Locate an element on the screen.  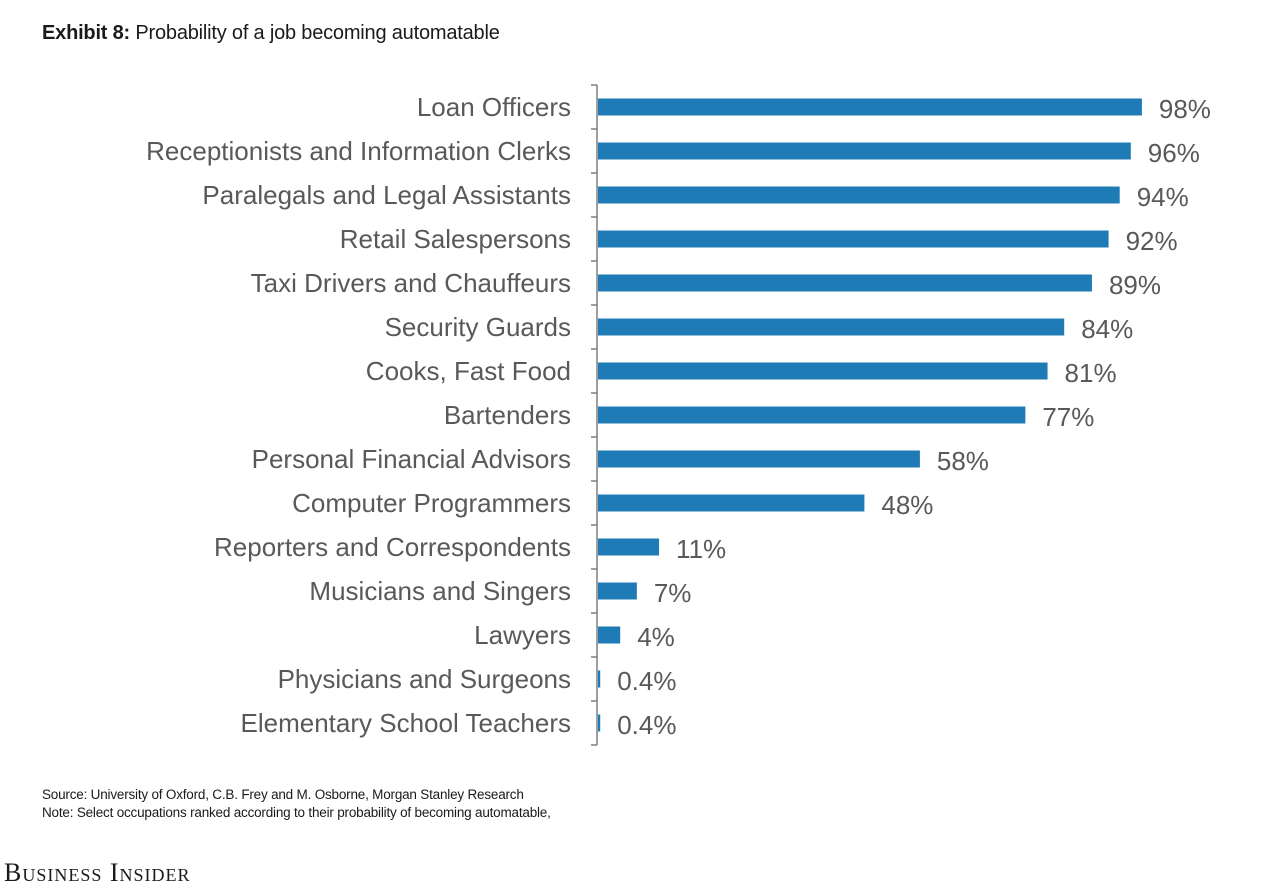
category-label: Elementary School Teachers is located at coordinates (406, 723).